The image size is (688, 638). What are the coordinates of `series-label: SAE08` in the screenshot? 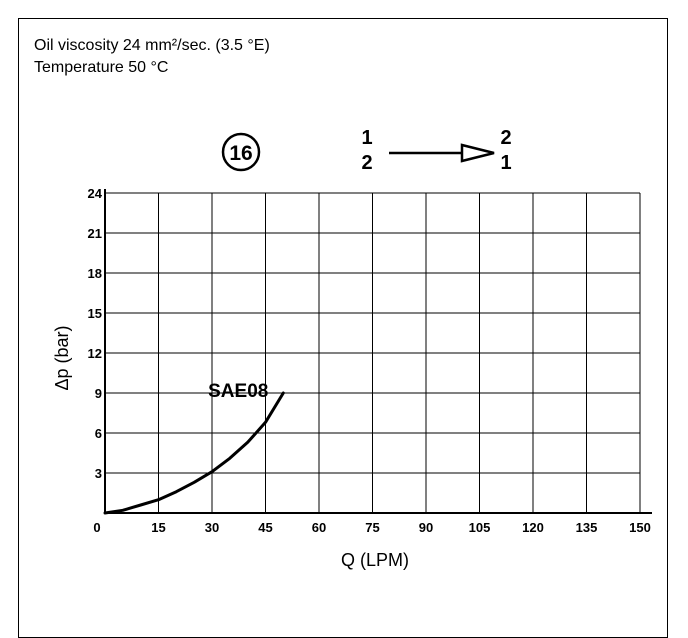 It's located at (238, 391).